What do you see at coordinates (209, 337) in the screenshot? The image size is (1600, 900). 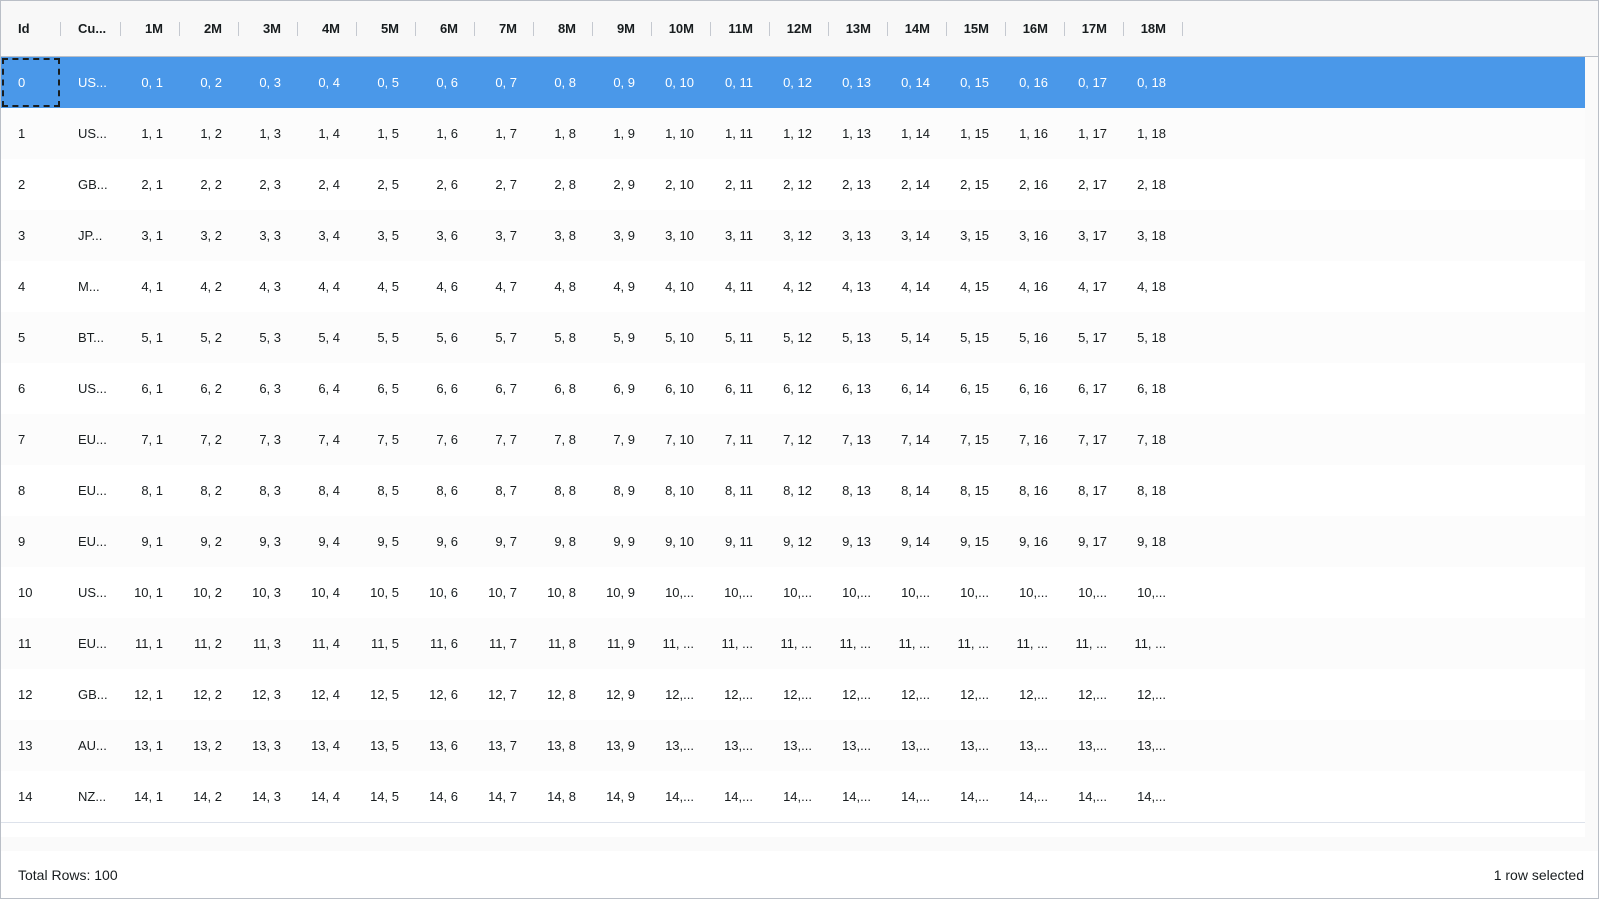 I see `table-cell: 5, 2` at bounding box center [209, 337].